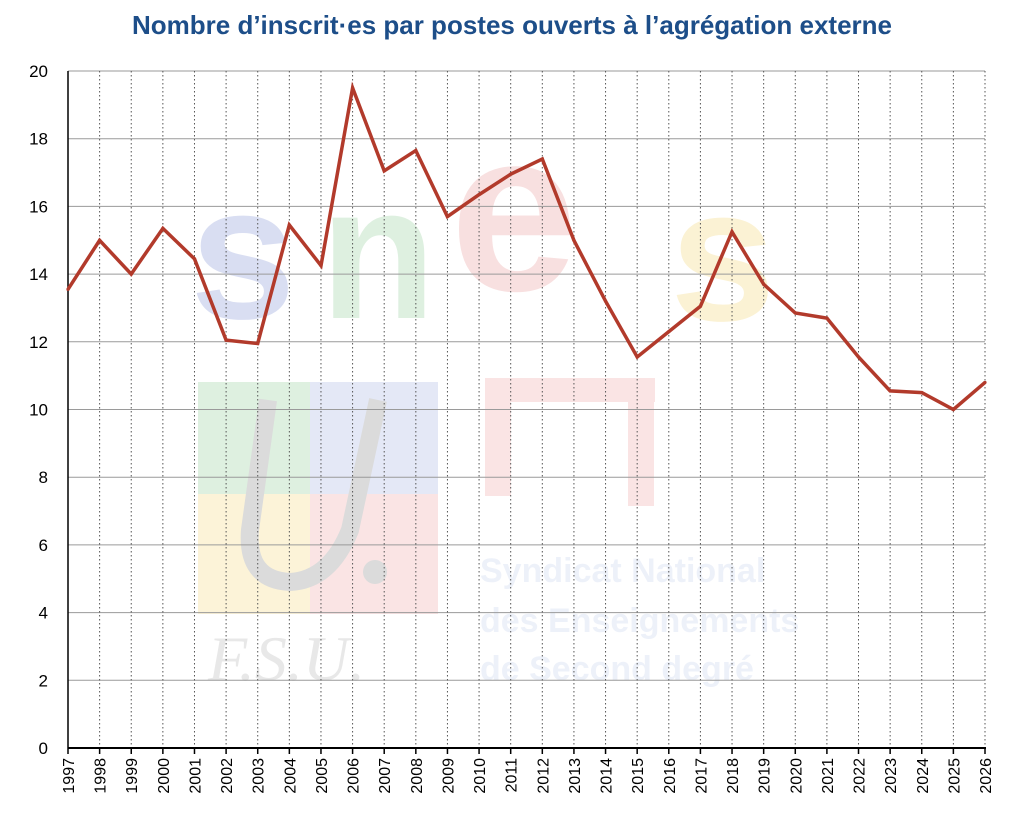 Image resolution: width=1024 pixels, height=840 pixels. Describe the element at coordinates (448, 776) in the screenshot. I see `x-tick-label: 2009` at that location.